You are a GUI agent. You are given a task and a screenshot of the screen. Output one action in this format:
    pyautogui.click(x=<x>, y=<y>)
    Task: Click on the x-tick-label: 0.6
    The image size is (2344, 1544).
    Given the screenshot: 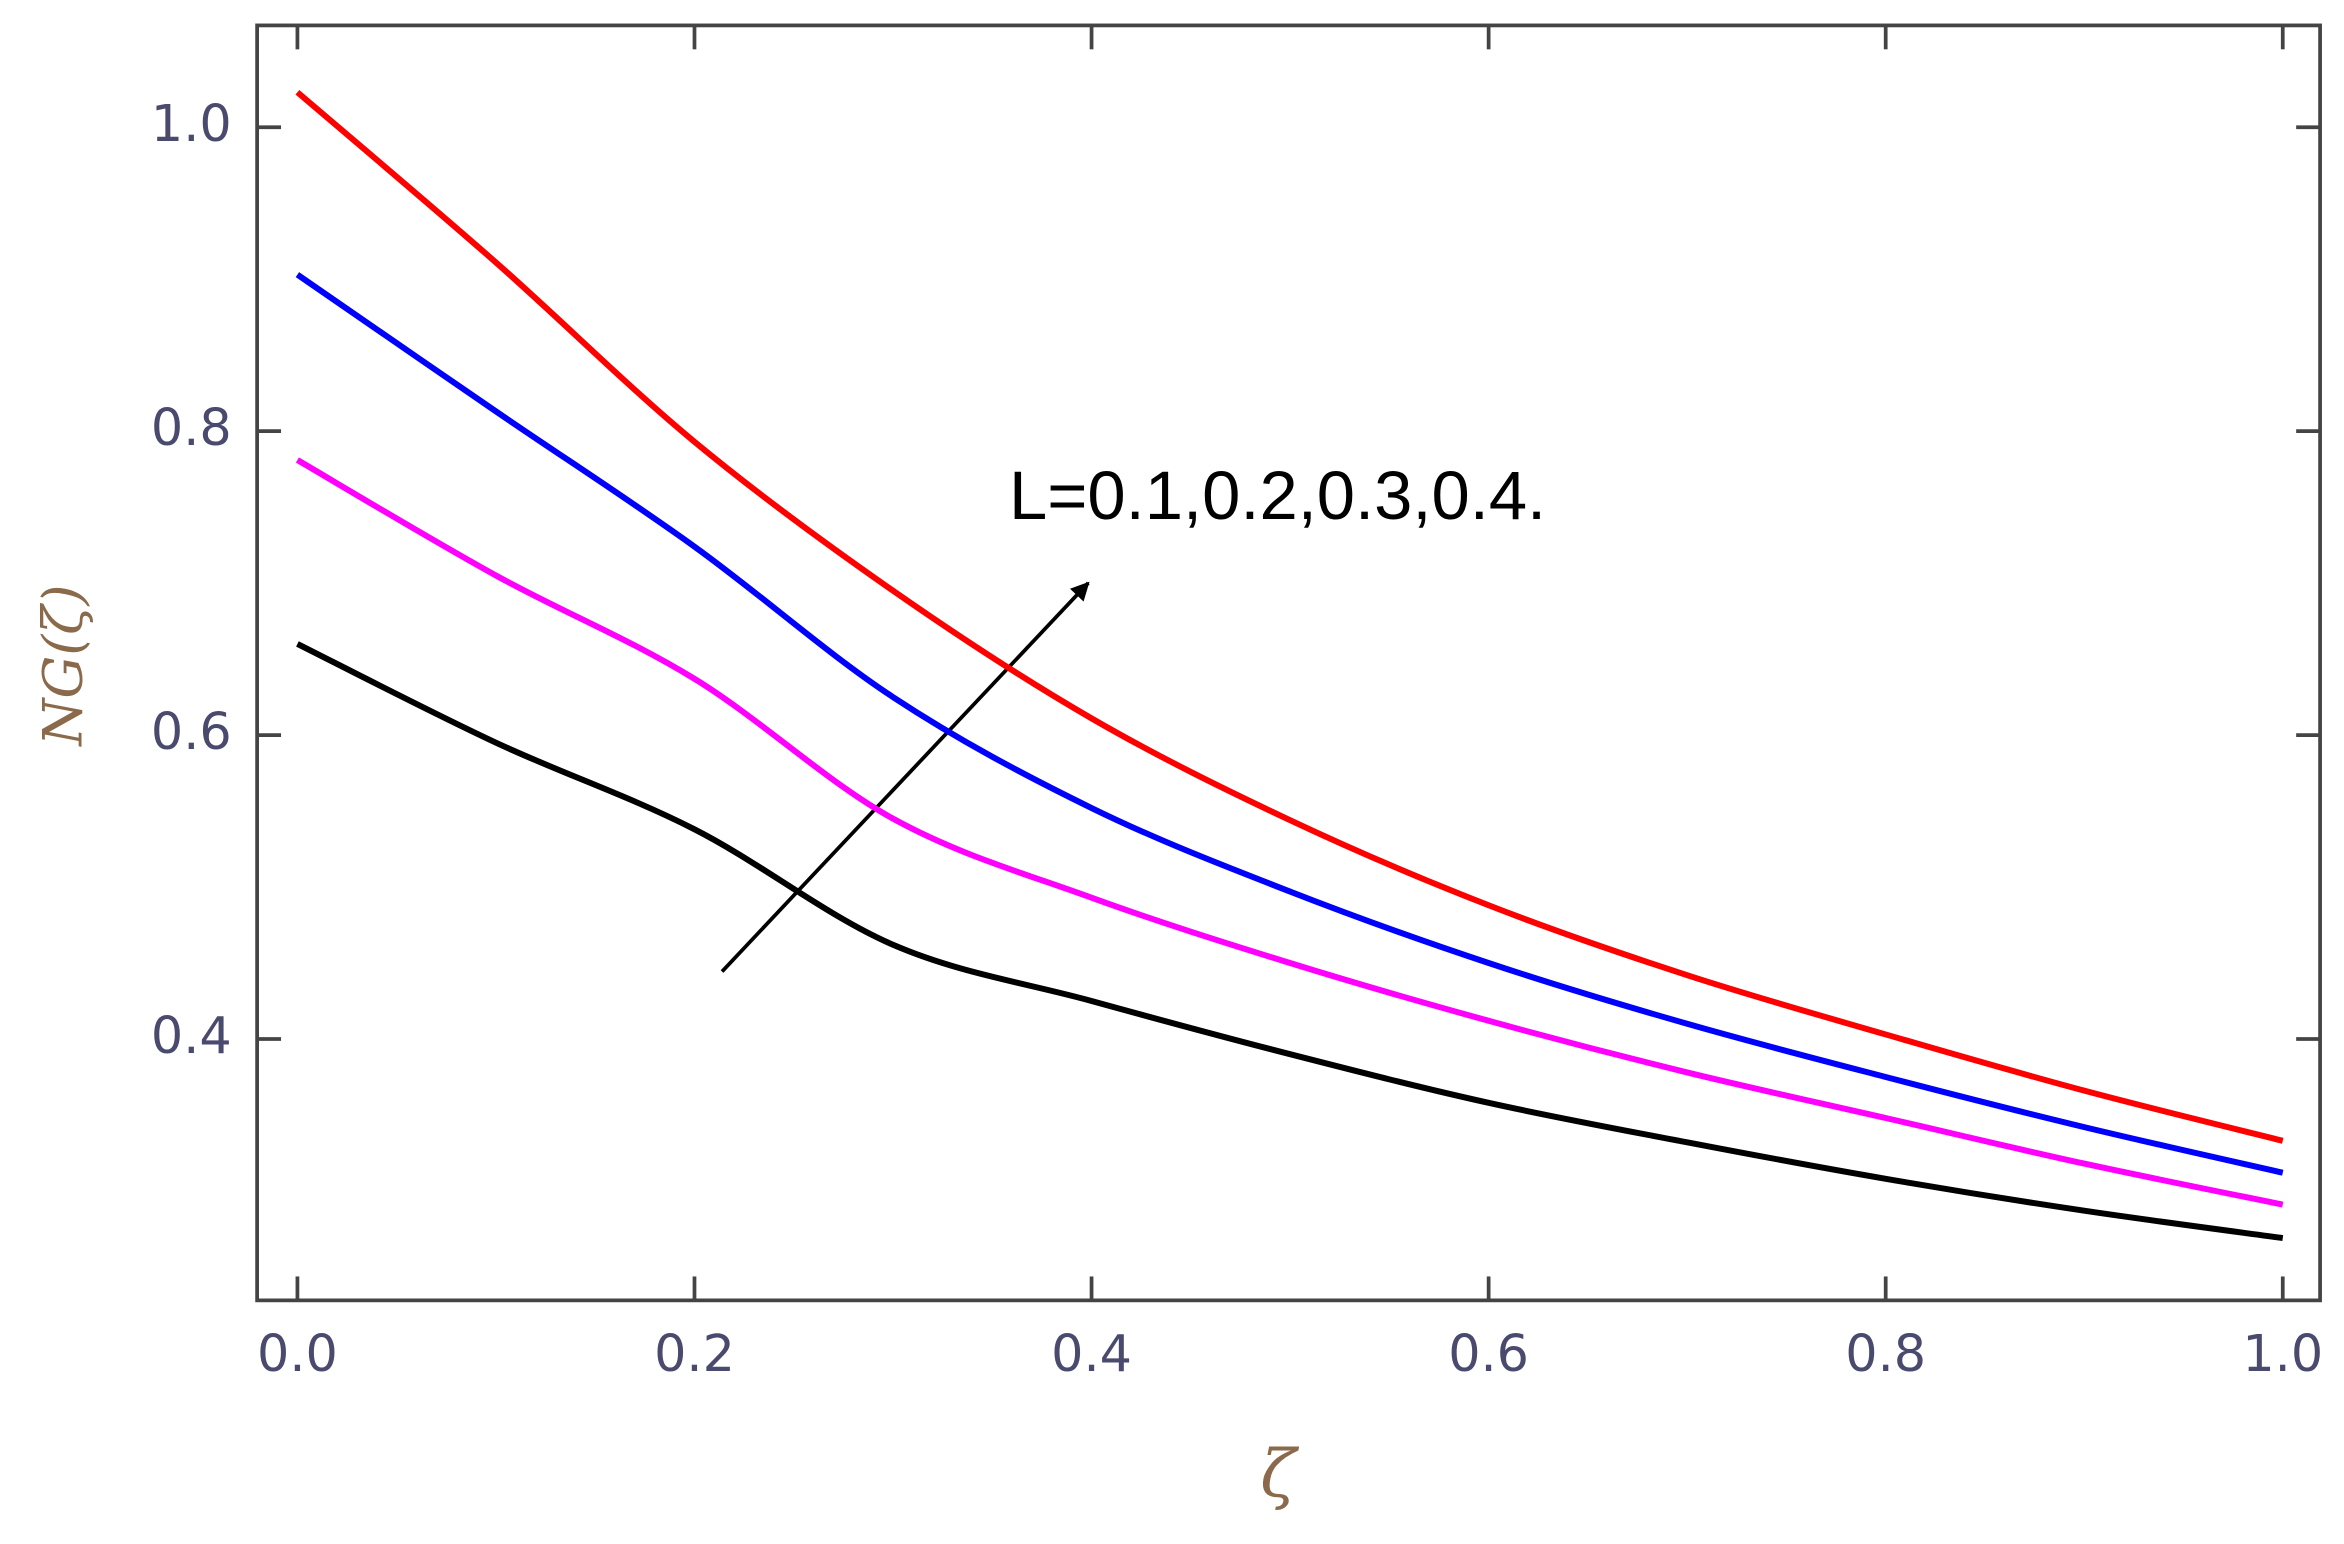 What is the action you would take?
    pyautogui.click(x=1488, y=1353)
    